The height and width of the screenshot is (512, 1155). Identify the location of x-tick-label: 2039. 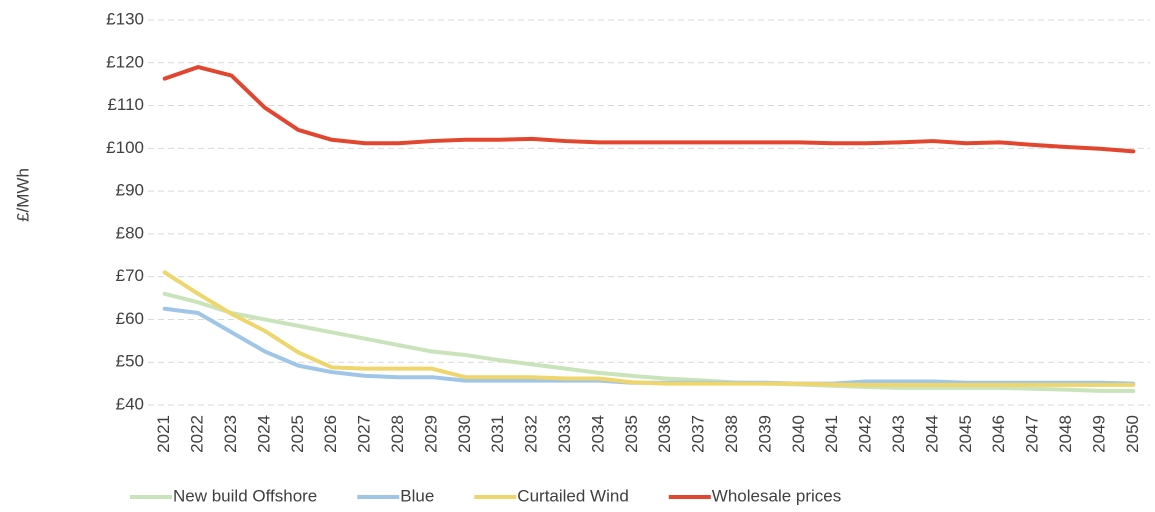
(764, 434).